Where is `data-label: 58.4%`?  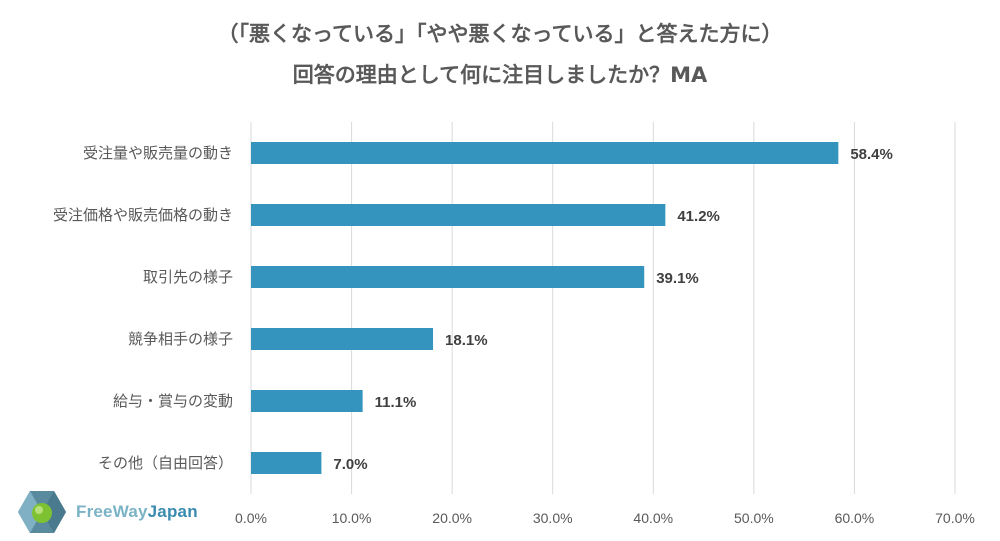 data-label: 58.4% is located at coordinates (871, 154).